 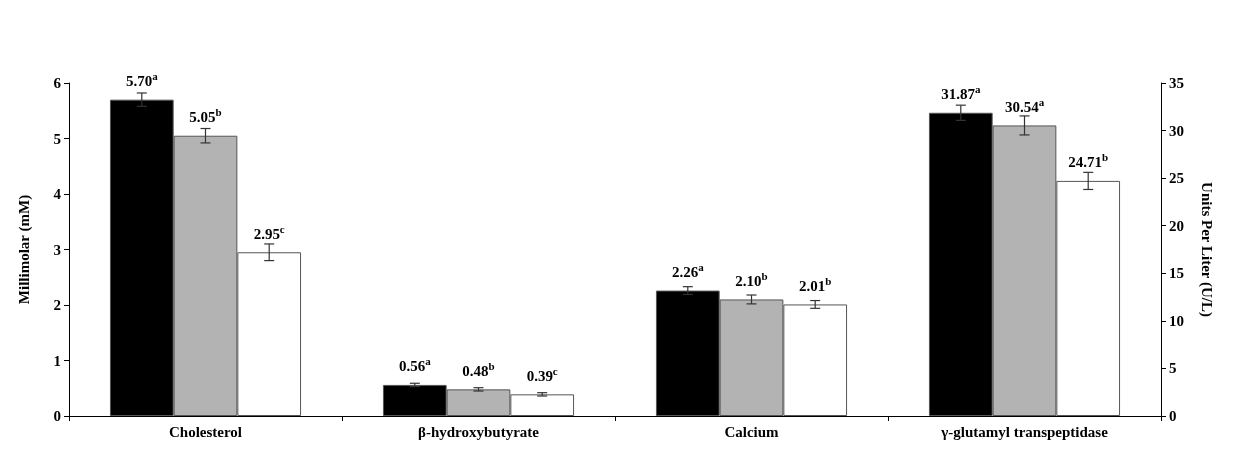 I want to click on y2-axis-title: Units Per Liter (U/L), so click(x=1206, y=249).